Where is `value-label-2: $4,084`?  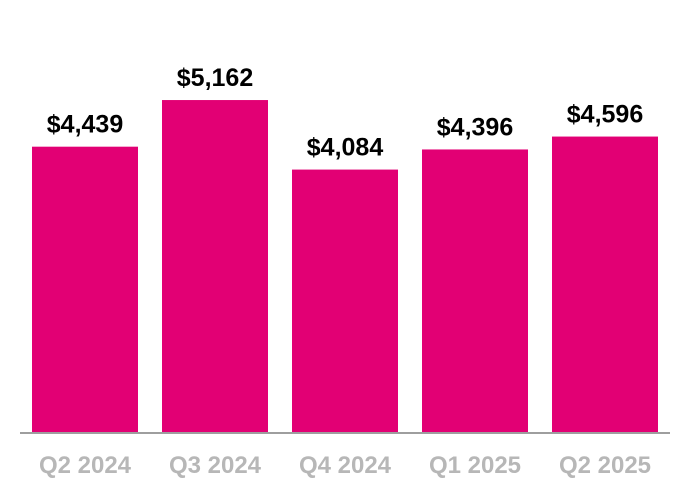
value-label-2: $4,084 is located at coordinates (345, 148).